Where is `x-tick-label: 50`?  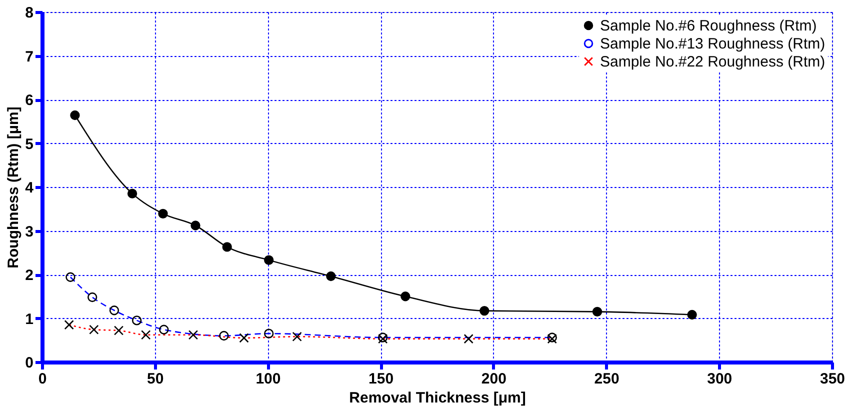 x-tick-label: 50 is located at coordinates (155, 379).